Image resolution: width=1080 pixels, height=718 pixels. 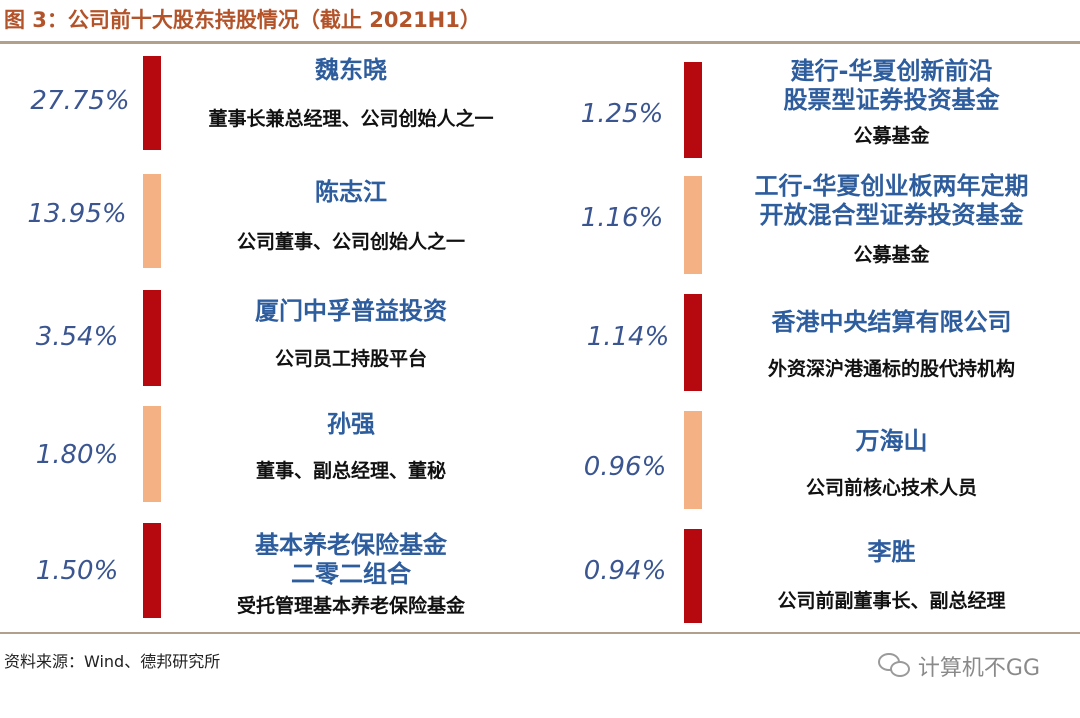 What do you see at coordinates (891, 71) in the screenshot?
I see `shareholder-name: 建行-华夏创新前沿` at bounding box center [891, 71].